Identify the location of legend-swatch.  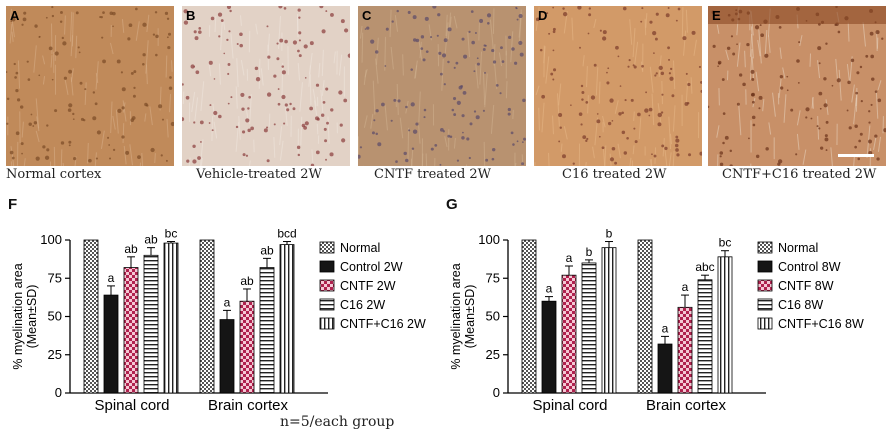
(765, 323).